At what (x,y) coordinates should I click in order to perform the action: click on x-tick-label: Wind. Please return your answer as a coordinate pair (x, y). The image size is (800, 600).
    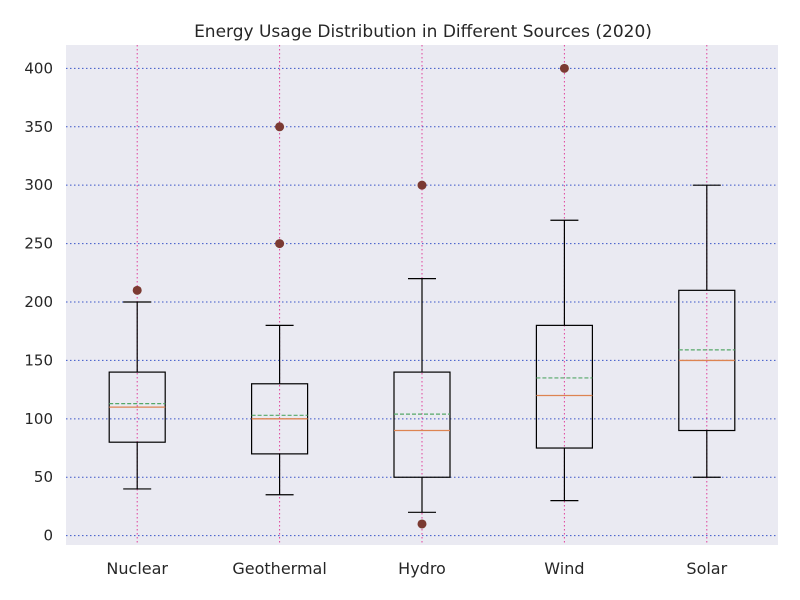
    Looking at the image, I should click on (564, 568).